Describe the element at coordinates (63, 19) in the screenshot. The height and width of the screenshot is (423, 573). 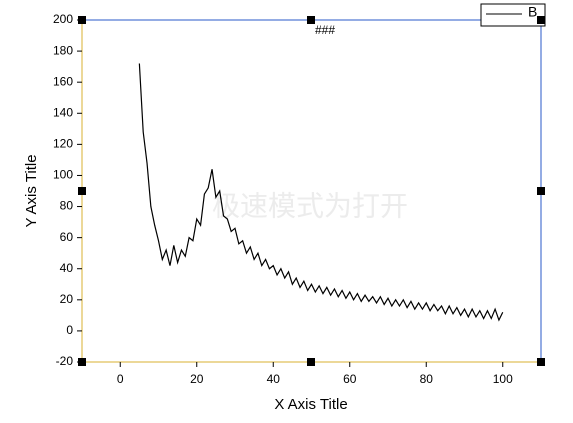
I see `y-tick-label: 200` at that location.